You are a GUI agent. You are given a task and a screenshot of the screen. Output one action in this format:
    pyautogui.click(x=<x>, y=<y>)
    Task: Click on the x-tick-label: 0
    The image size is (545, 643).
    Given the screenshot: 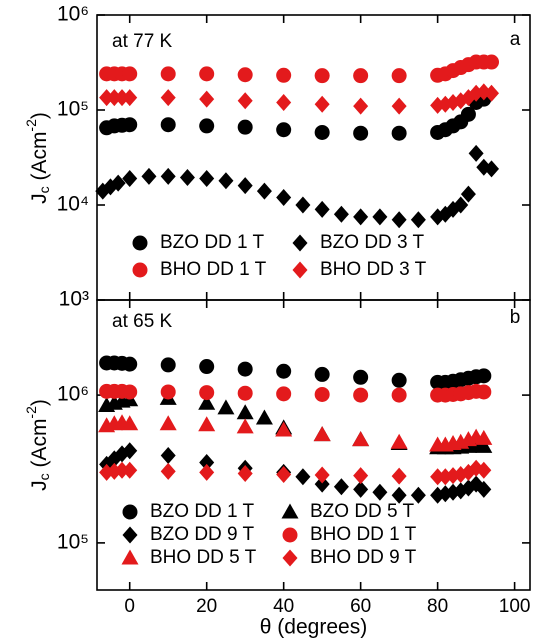 What is the action you would take?
    pyautogui.click(x=129, y=606)
    